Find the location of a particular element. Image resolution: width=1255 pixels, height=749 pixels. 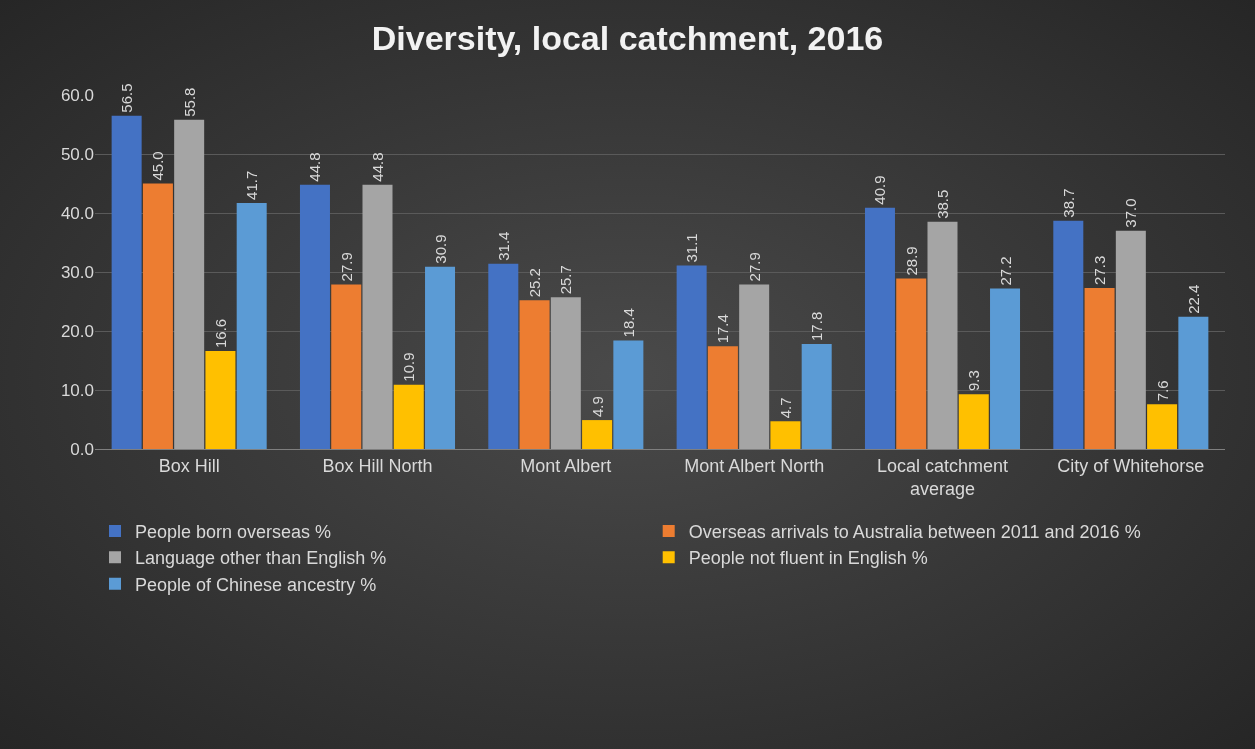

data-label: 38.5 is located at coordinates (942, 204).